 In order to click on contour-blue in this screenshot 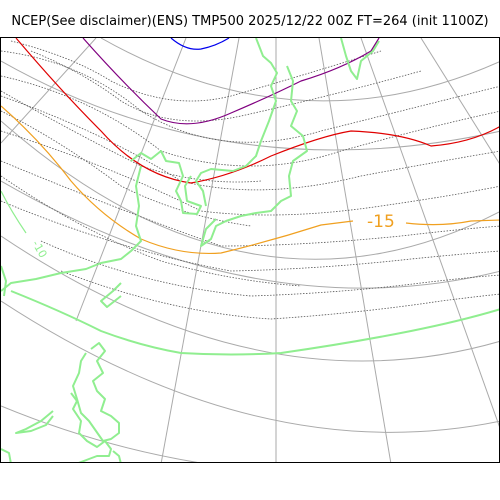, I will do `click(200, 44)`.